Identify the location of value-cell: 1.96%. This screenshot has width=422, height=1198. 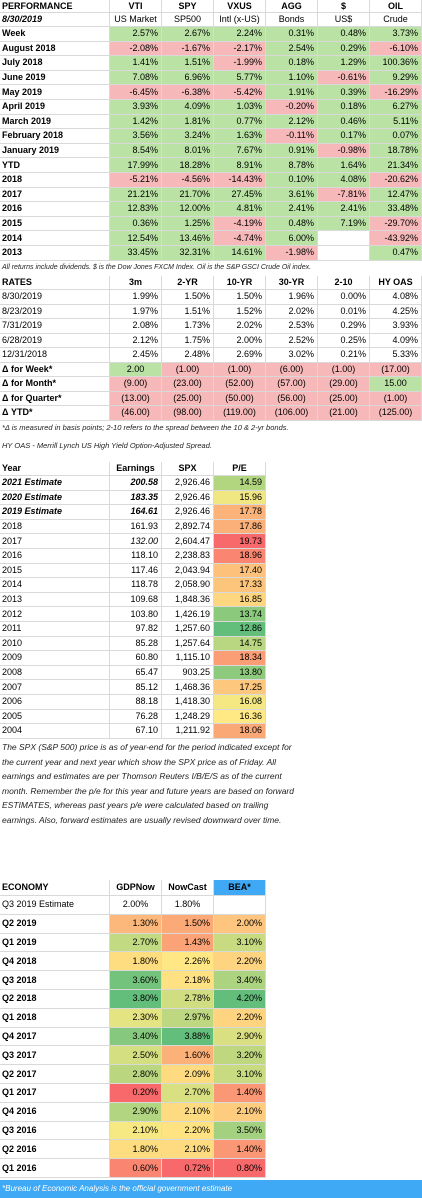
(292, 297).